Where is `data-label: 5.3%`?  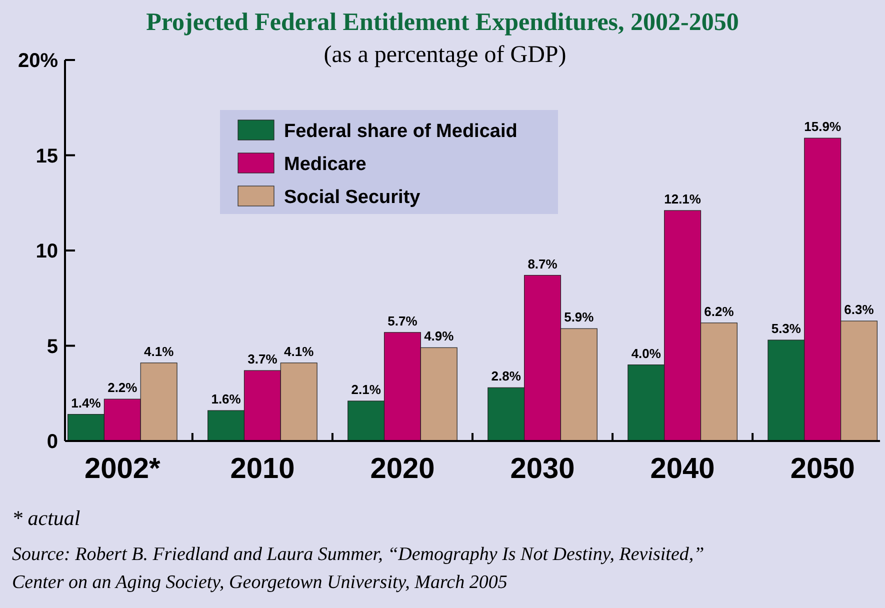
data-label: 5.3% is located at coordinates (786, 328).